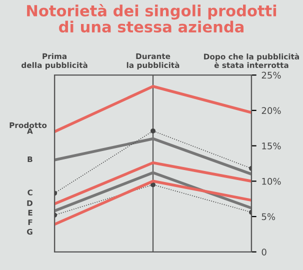 The image size is (303, 270). What do you see at coordinates (151, 18) in the screenshot?
I see `chart-title: Notorietà dei singoli prodotti di una stessa azienda` at bounding box center [151, 18].